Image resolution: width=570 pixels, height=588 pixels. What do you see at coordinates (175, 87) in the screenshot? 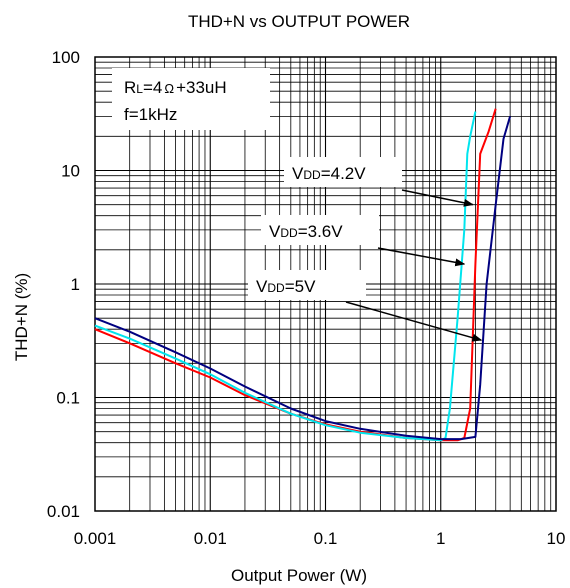
I see `load-condition: RL=4 Ω +33uH` at bounding box center [175, 87].